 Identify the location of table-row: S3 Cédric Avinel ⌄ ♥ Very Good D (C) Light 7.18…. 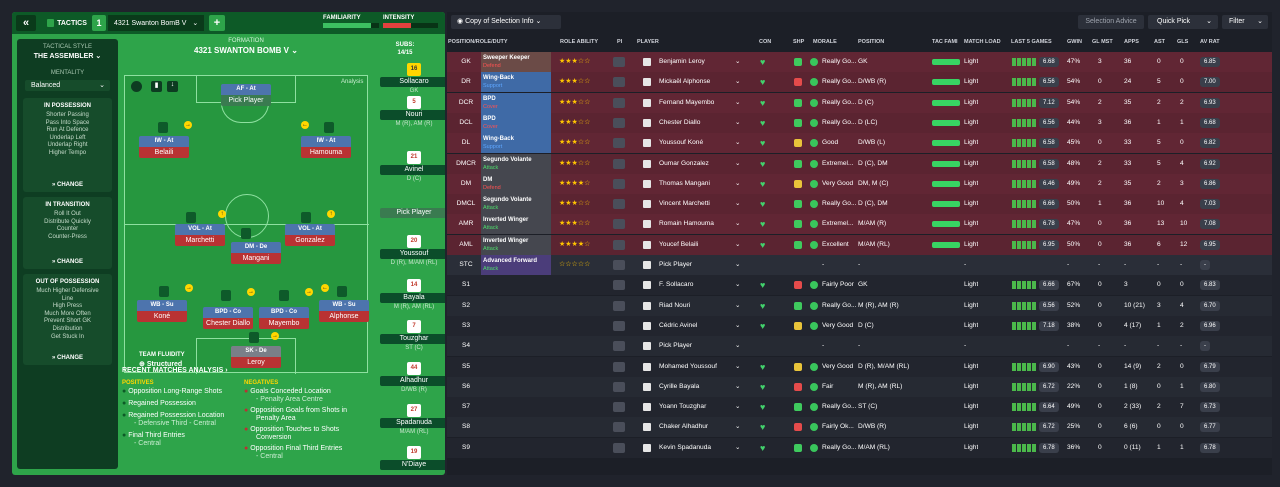
(859, 325).